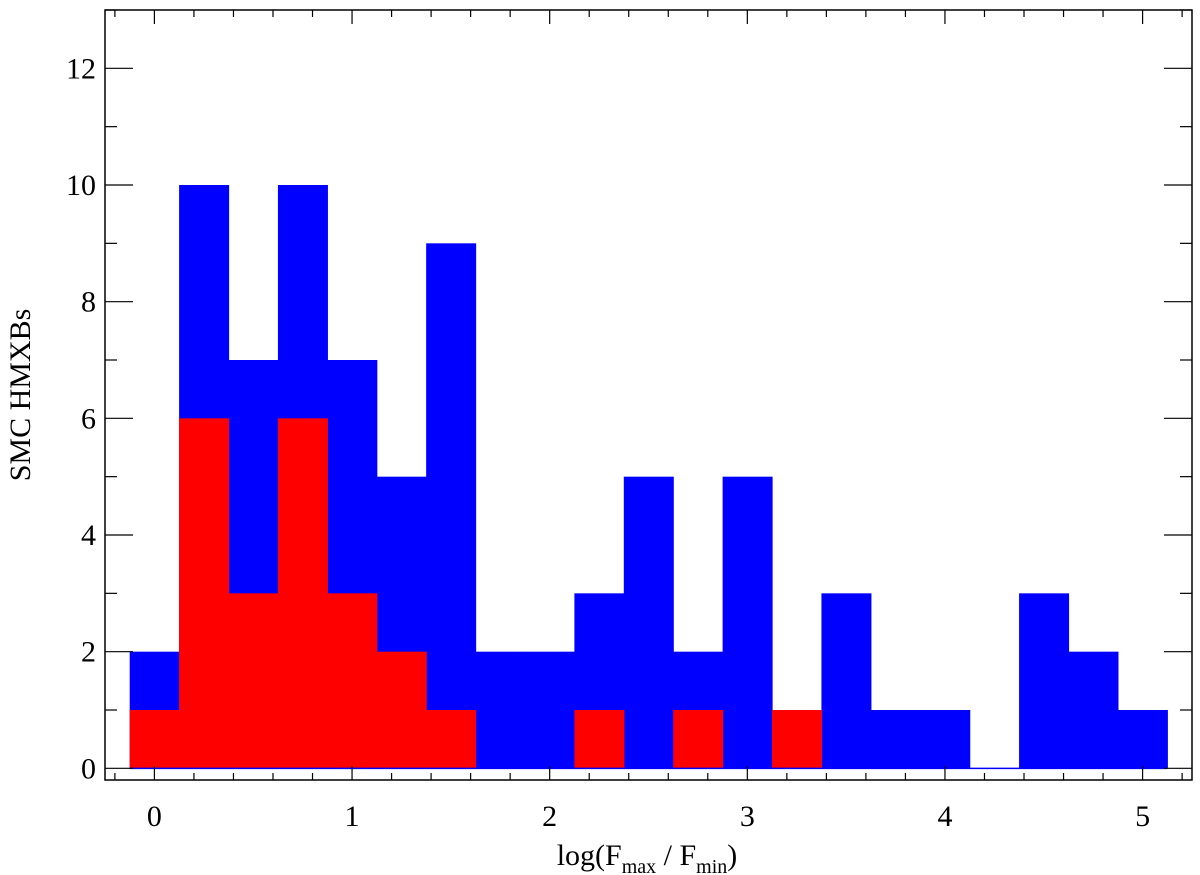 Image resolution: width=1200 pixels, height=875 pixels. What do you see at coordinates (20, 395) in the screenshot?
I see `y-axis-title: SMC HMXBs` at bounding box center [20, 395].